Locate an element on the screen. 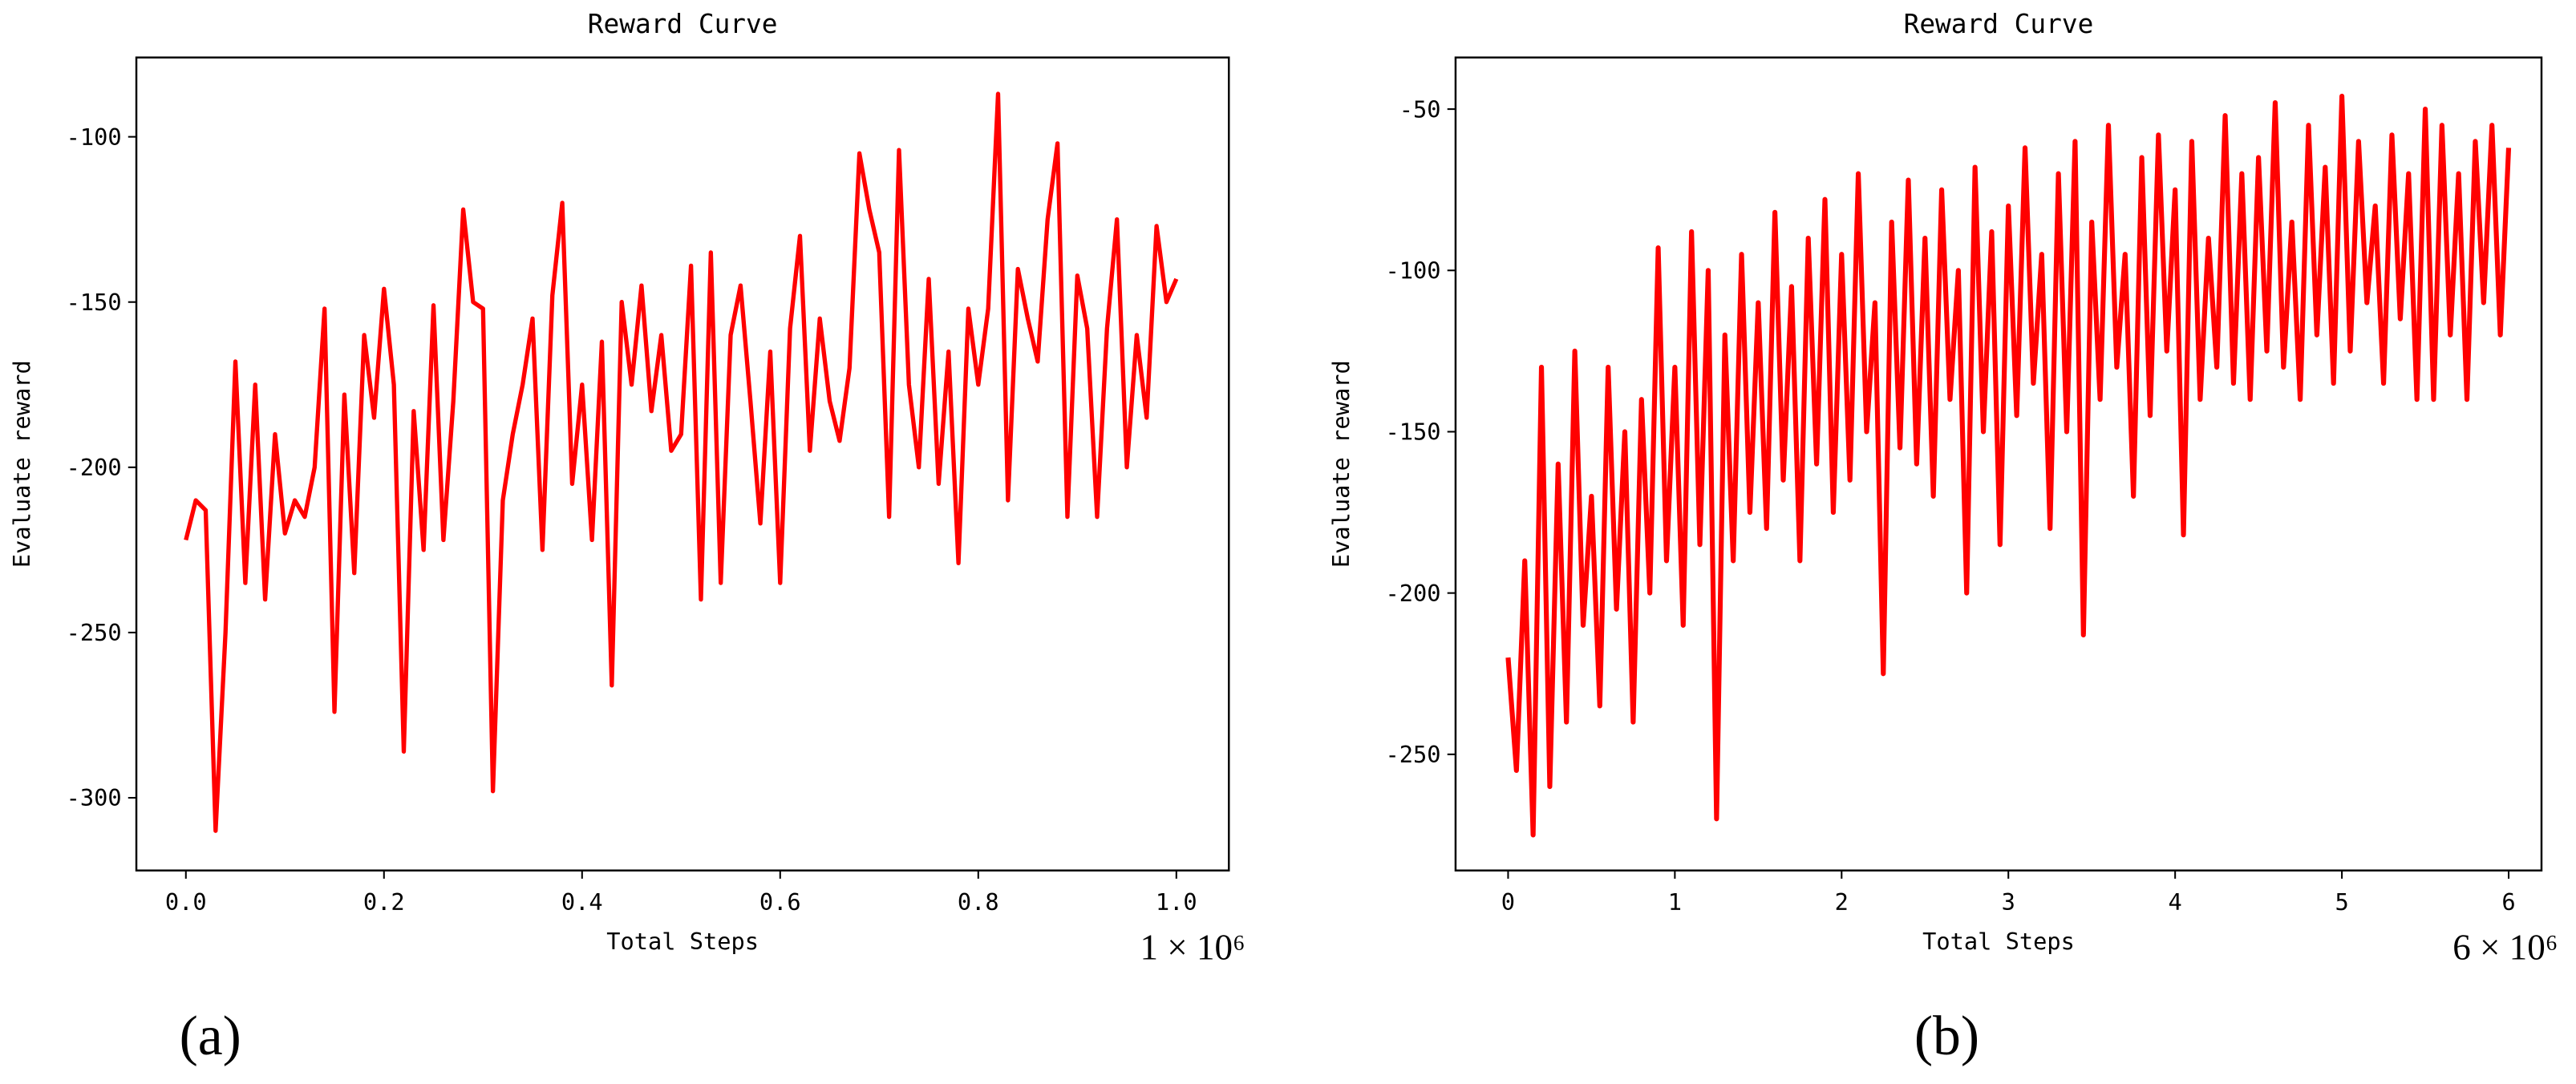 This screenshot has width=2576, height=1084. x-tick-label: 4 is located at coordinates (2175, 902).